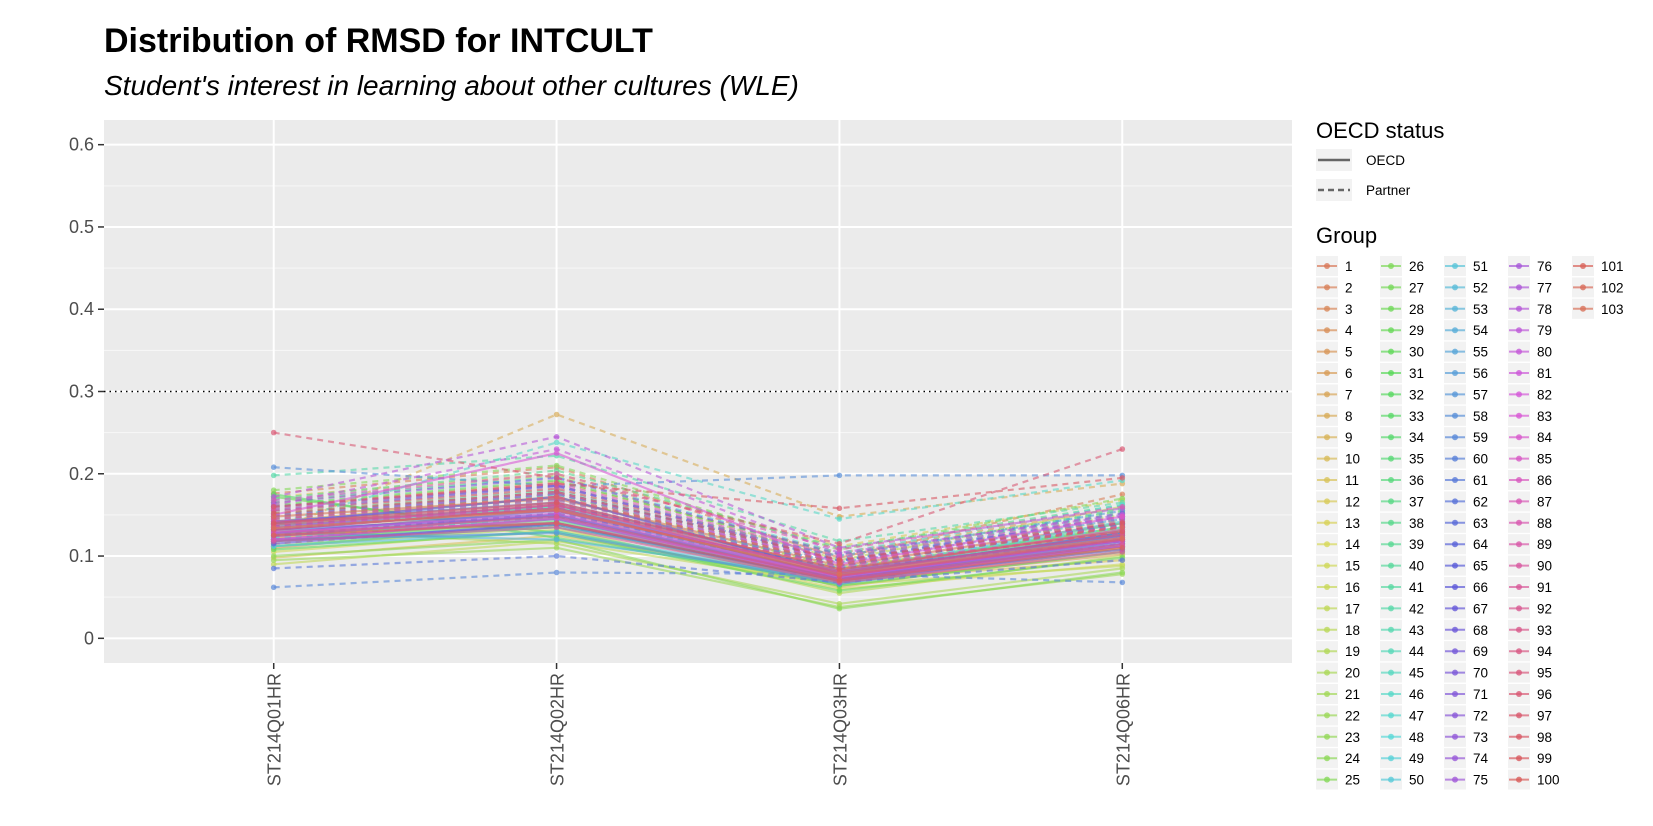 The height and width of the screenshot is (826, 1653). What do you see at coordinates (1352, 523) in the screenshot?
I see `legend-label-group: 13` at bounding box center [1352, 523].